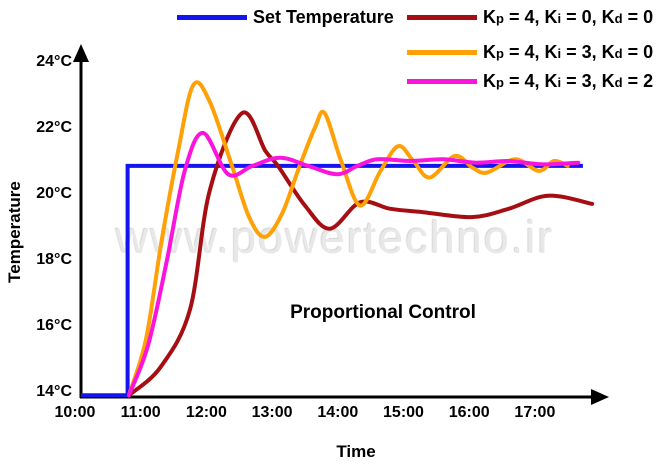  I want to click on y-tick-label: 18°C, so click(54, 259).